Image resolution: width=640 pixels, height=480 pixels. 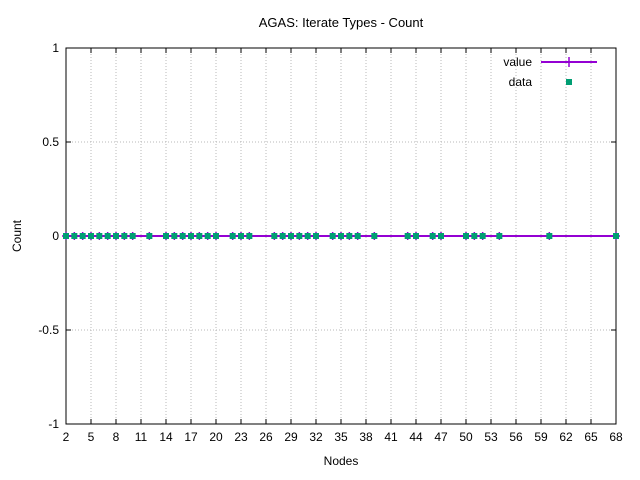 What do you see at coordinates (116, 437) in the screenshot?
I see `x-tick-label: 8` at bounding box center [116, 437].